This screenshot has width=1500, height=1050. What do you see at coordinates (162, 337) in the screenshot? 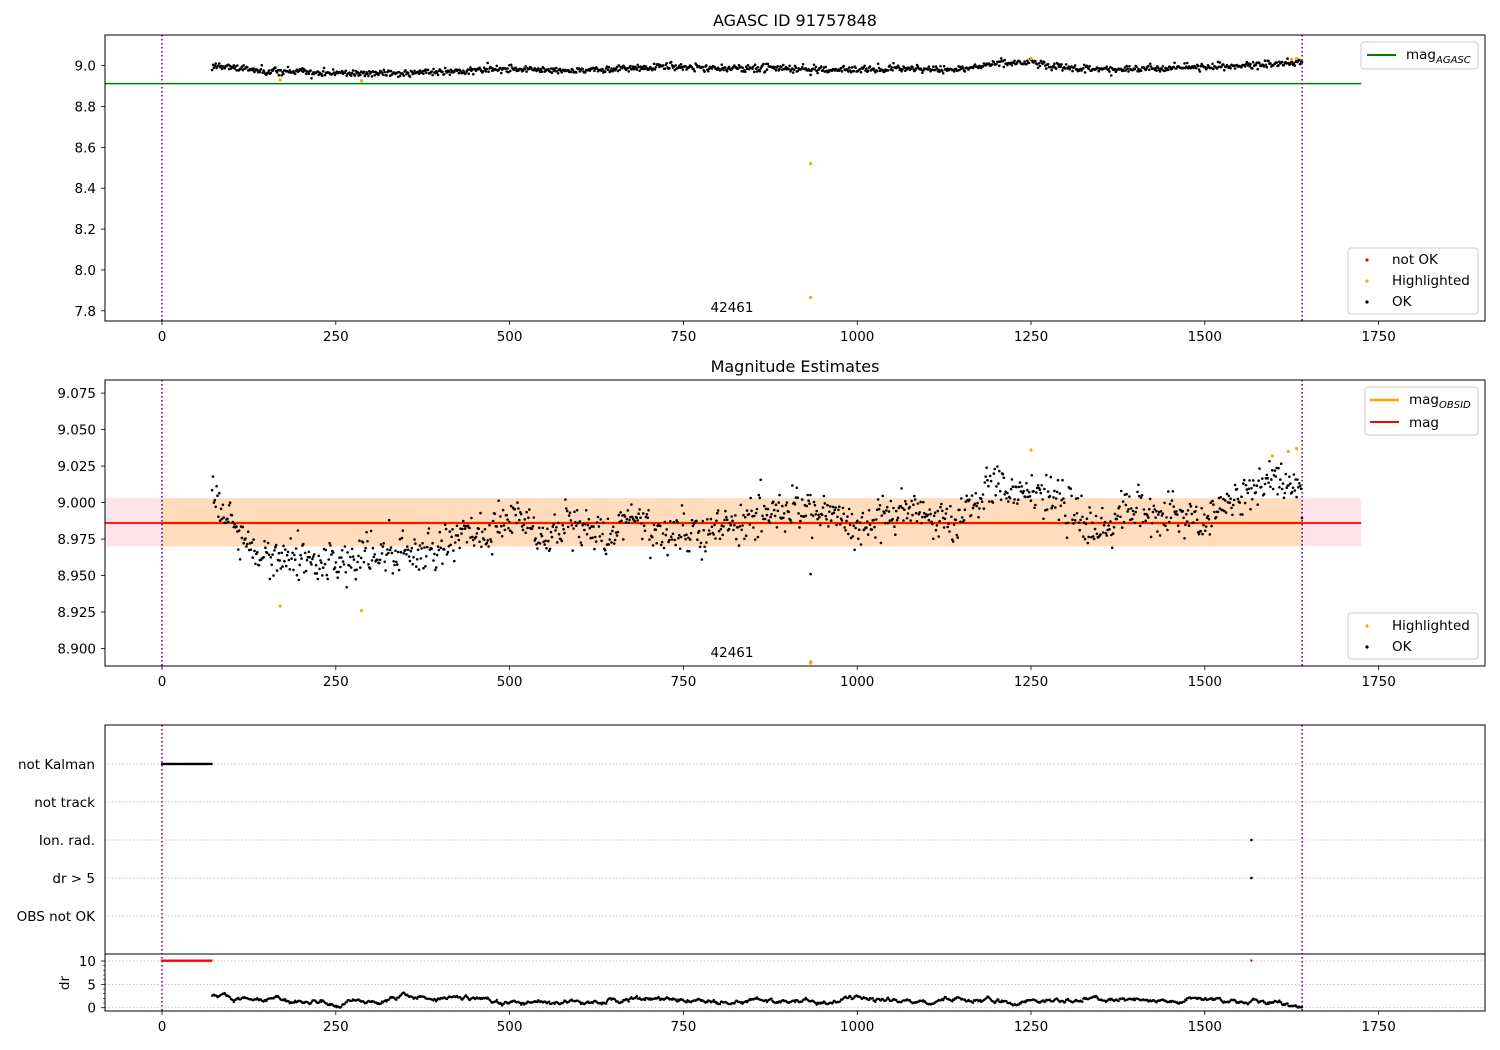
I see `x-tick-label: 0` at bounding box center [162, 337].